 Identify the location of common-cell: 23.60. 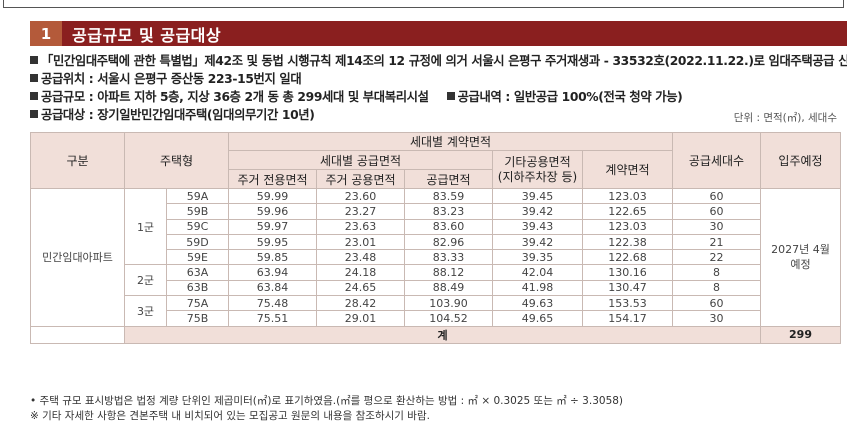
(360, 196).